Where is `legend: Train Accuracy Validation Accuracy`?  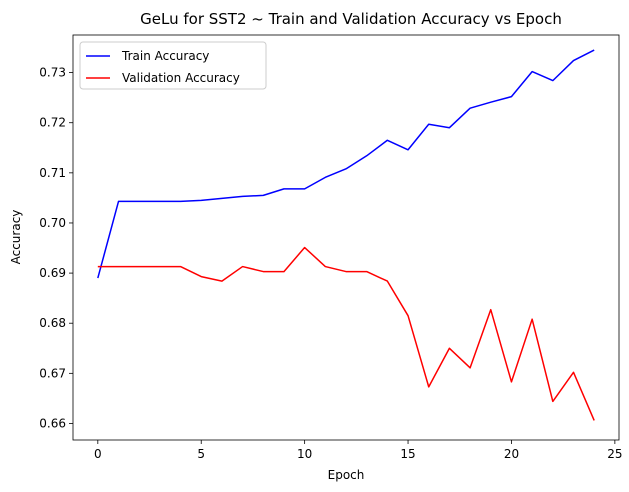 legend: Train Accuracy Validation Accuracy is located at coordinates (173, 65).